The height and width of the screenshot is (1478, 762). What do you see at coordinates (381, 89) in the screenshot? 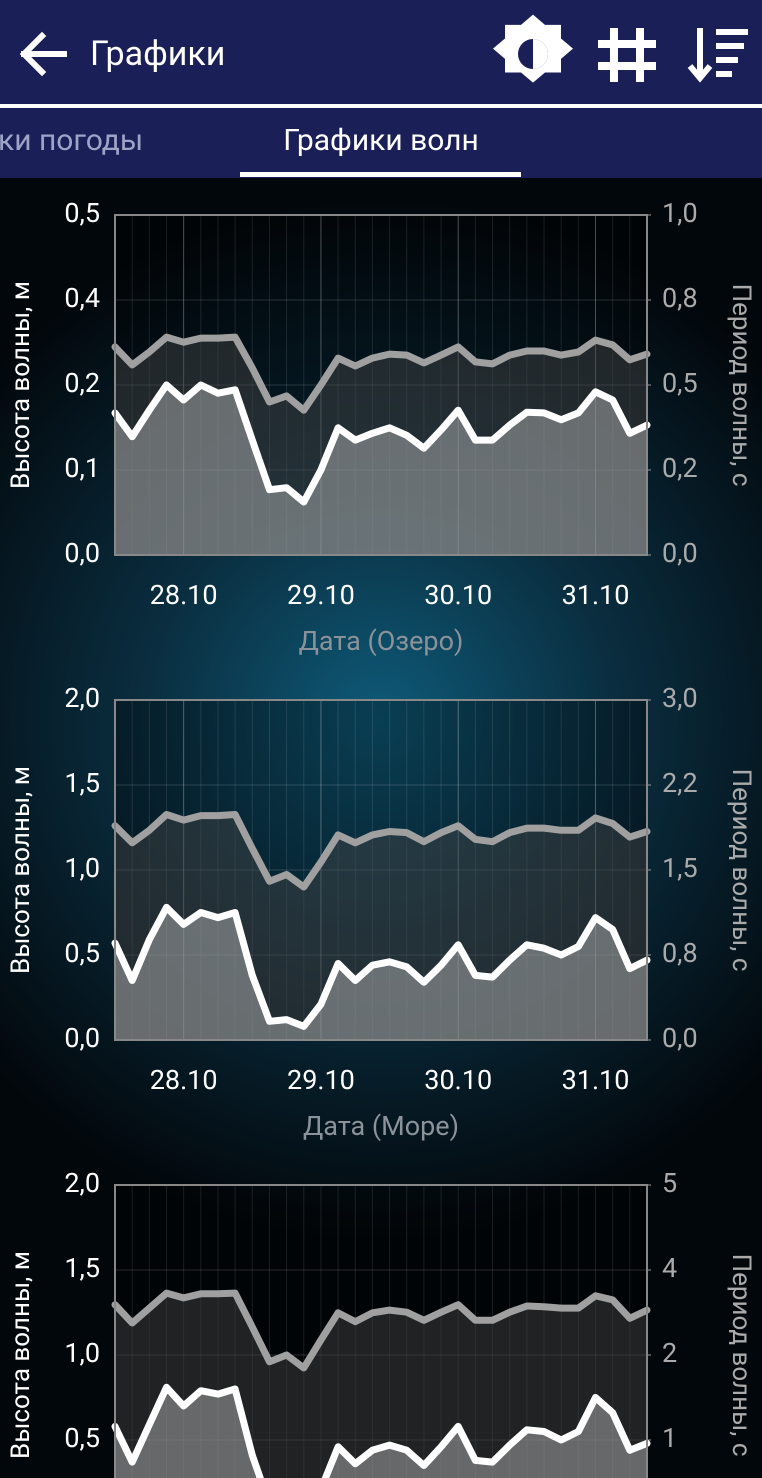
I see `app-bar` at bounding box center [381, 89].